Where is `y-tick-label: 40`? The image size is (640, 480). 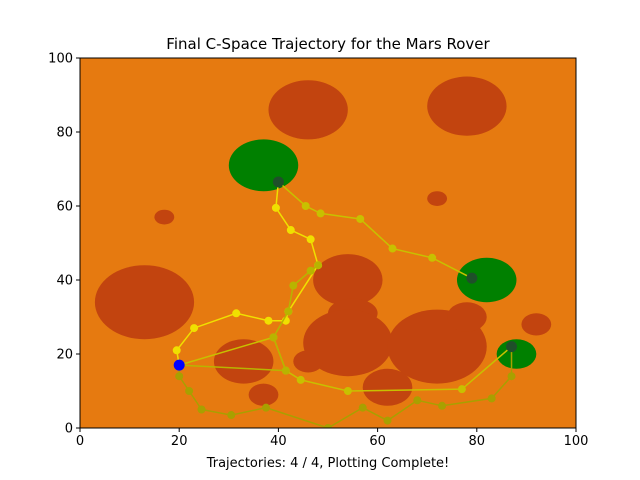
y-tick-label: 40 is located at coordinates (64, 281).